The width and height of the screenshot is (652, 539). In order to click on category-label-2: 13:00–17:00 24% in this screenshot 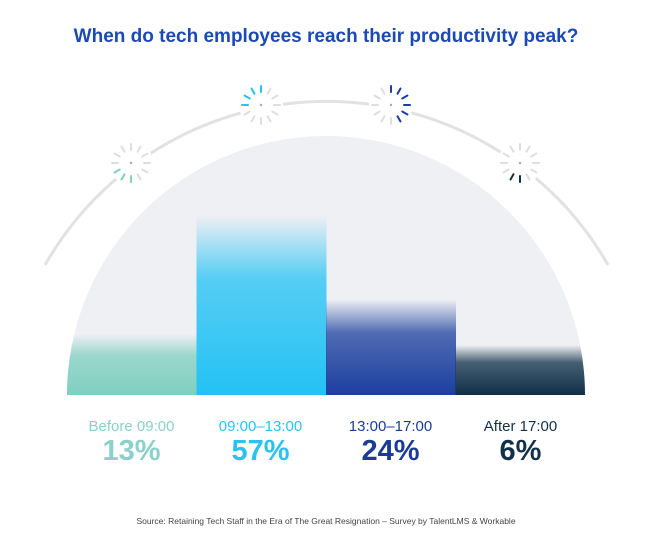, I will do `click(390, 443)`.